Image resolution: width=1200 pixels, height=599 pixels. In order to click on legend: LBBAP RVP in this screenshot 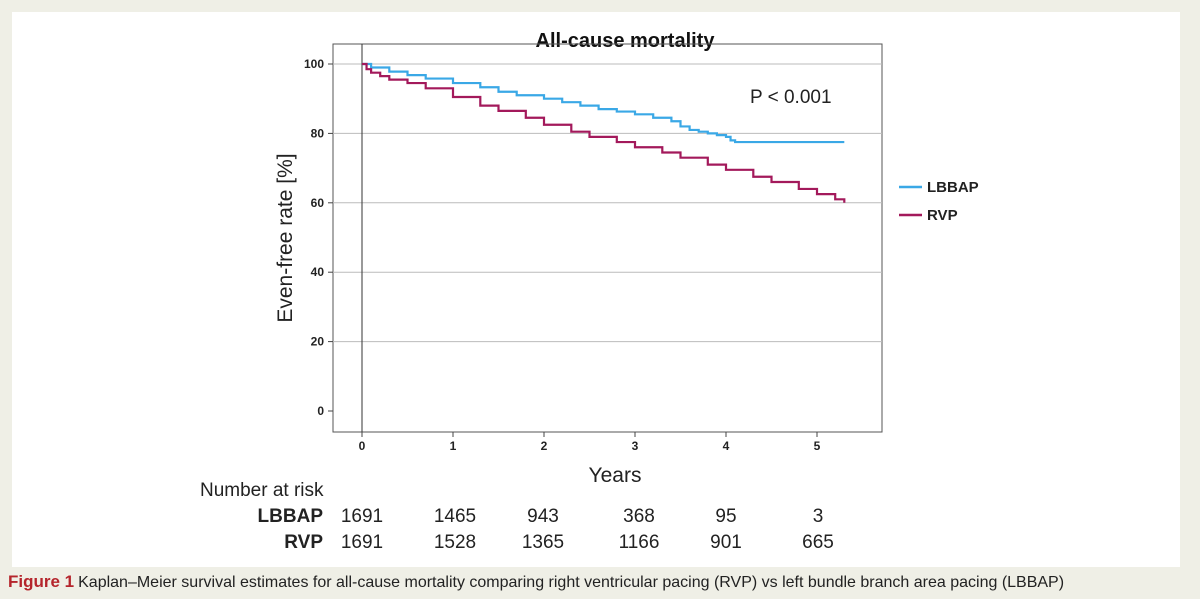, I will do `click(939, 201)`.